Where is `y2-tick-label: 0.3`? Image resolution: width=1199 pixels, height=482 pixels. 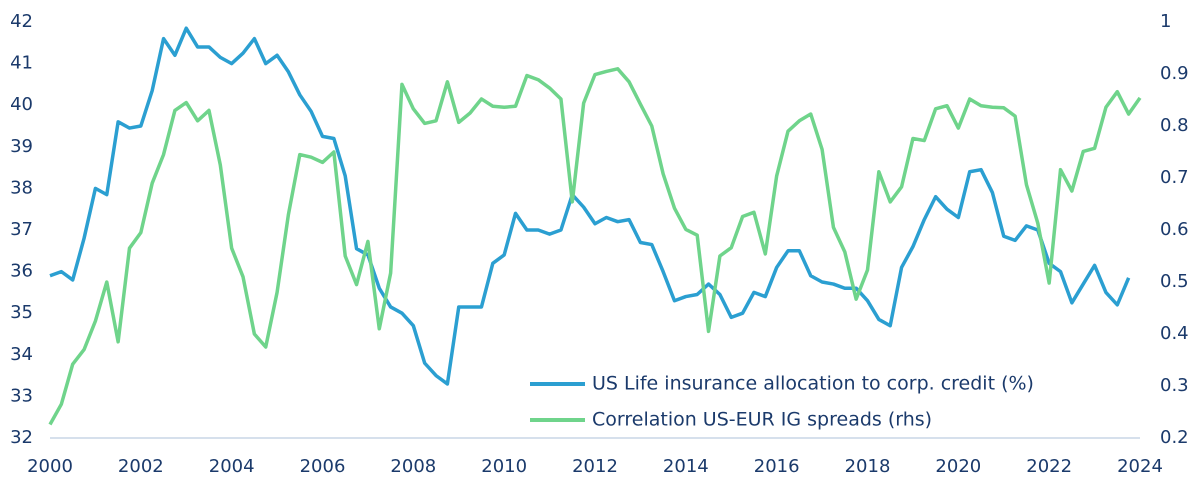 y2-tick-label: 0.3 is located at coordinates (1174, 385).